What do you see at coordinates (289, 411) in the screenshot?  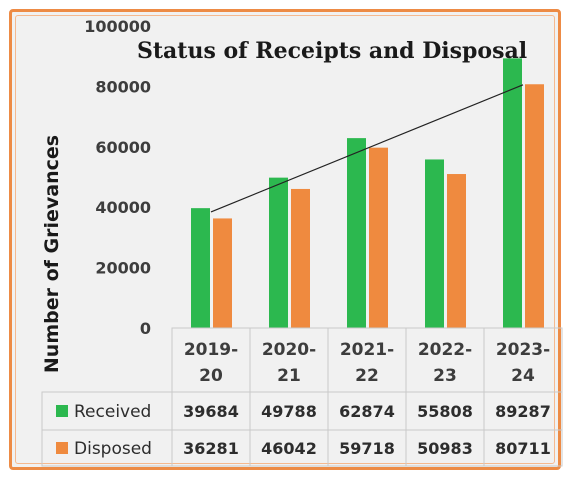 I see `data-label: 49788` at bounding box center [289, 411].